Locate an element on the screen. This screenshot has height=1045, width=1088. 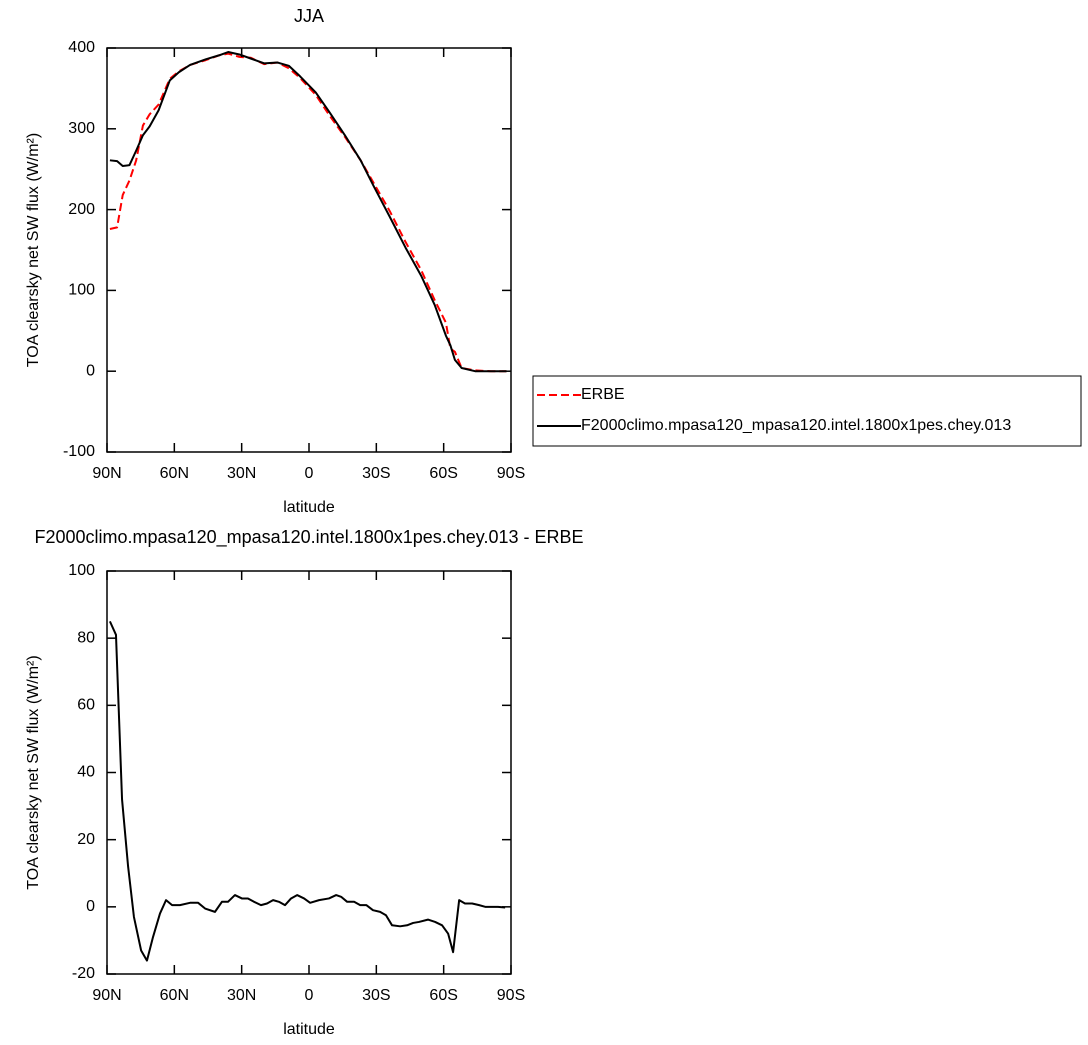
legend-label: ERBE is located at coordinates (603, 394).